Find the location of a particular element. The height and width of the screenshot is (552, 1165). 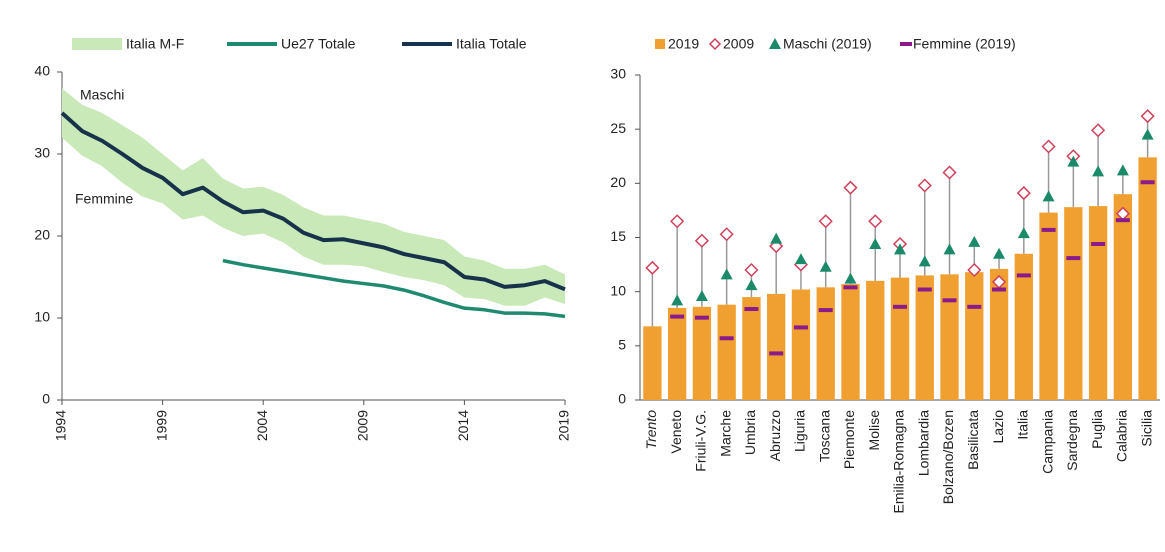

annotation: Femmine is located at coordinates (104, 199).